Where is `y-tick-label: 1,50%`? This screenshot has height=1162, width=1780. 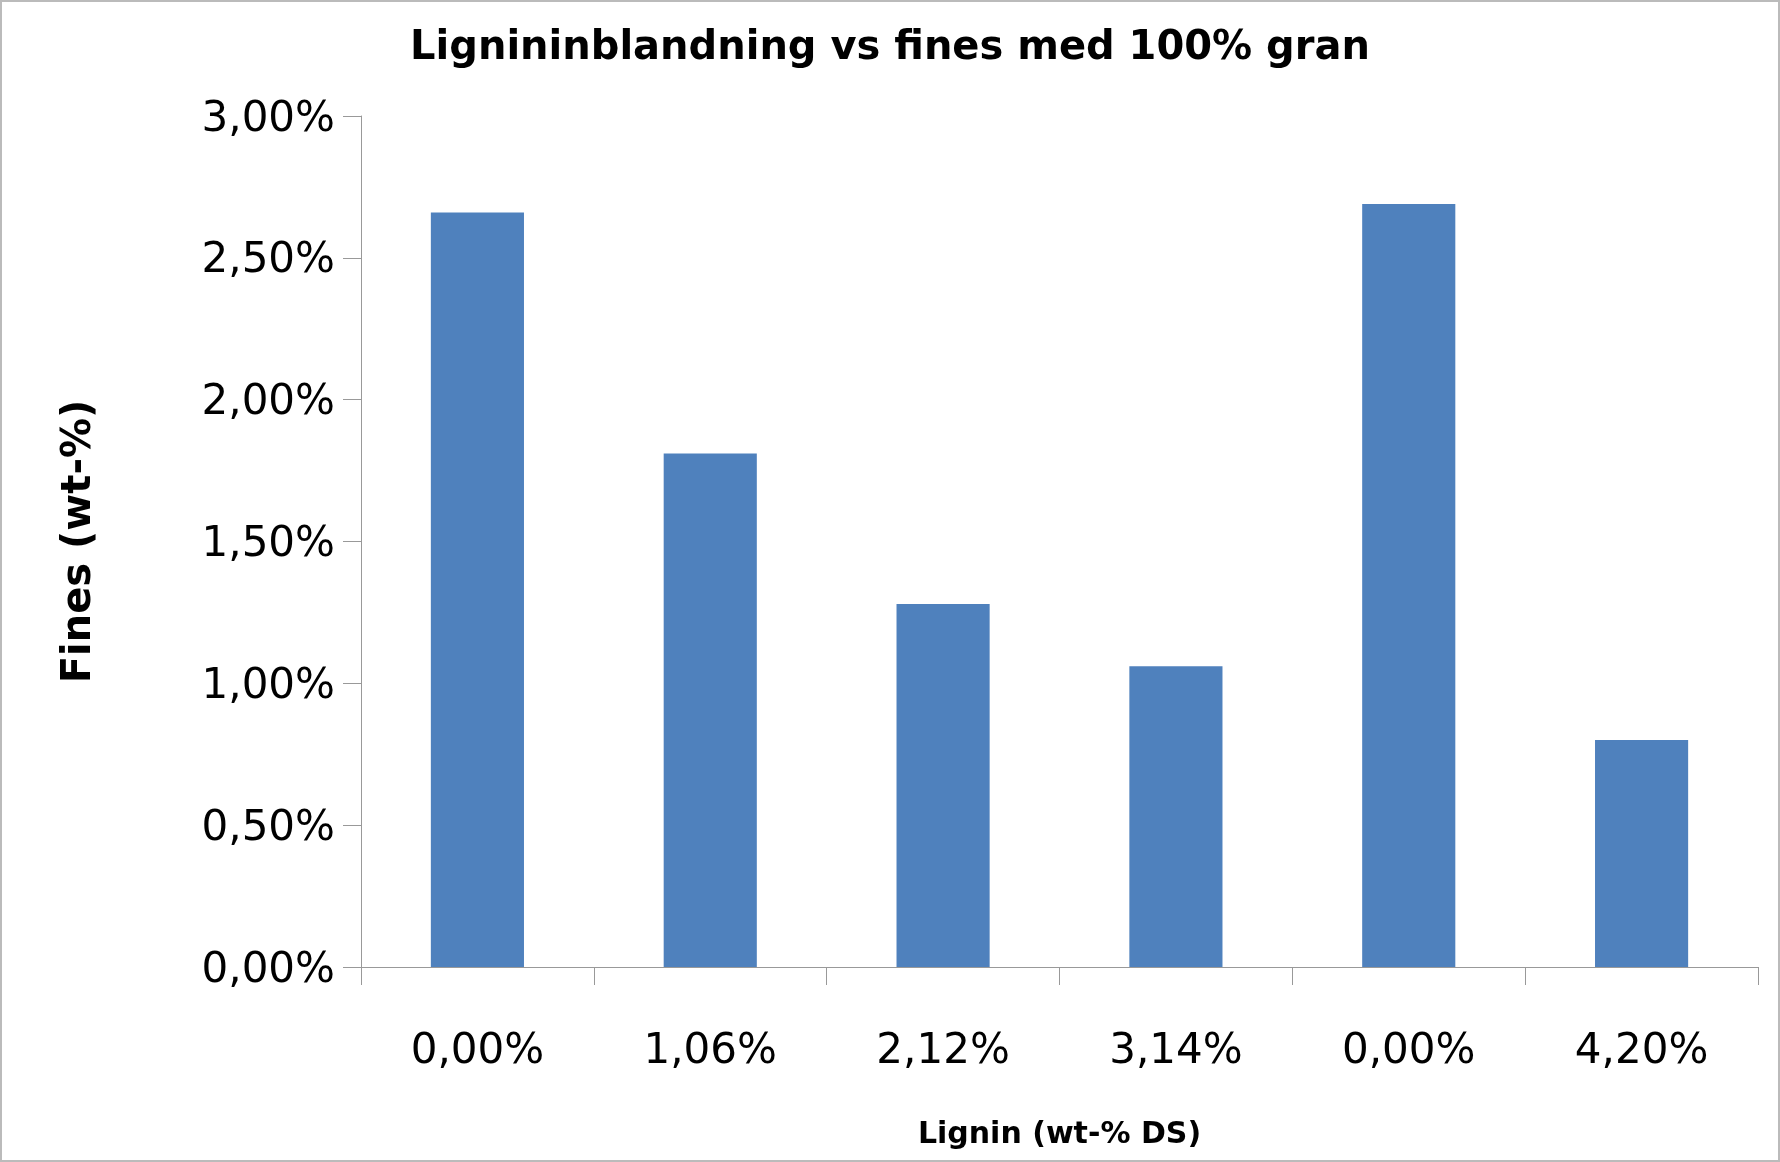 y-tick-label: 1,50% is located at coordinates (268, 541).